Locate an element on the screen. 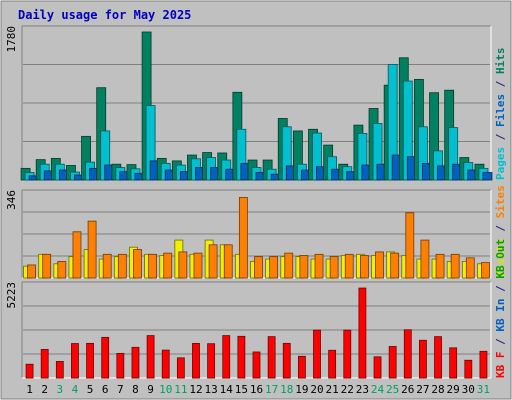 This screenshot has height=400, width=512. x-tick-label: 17 is located at coordinates (271, 389).